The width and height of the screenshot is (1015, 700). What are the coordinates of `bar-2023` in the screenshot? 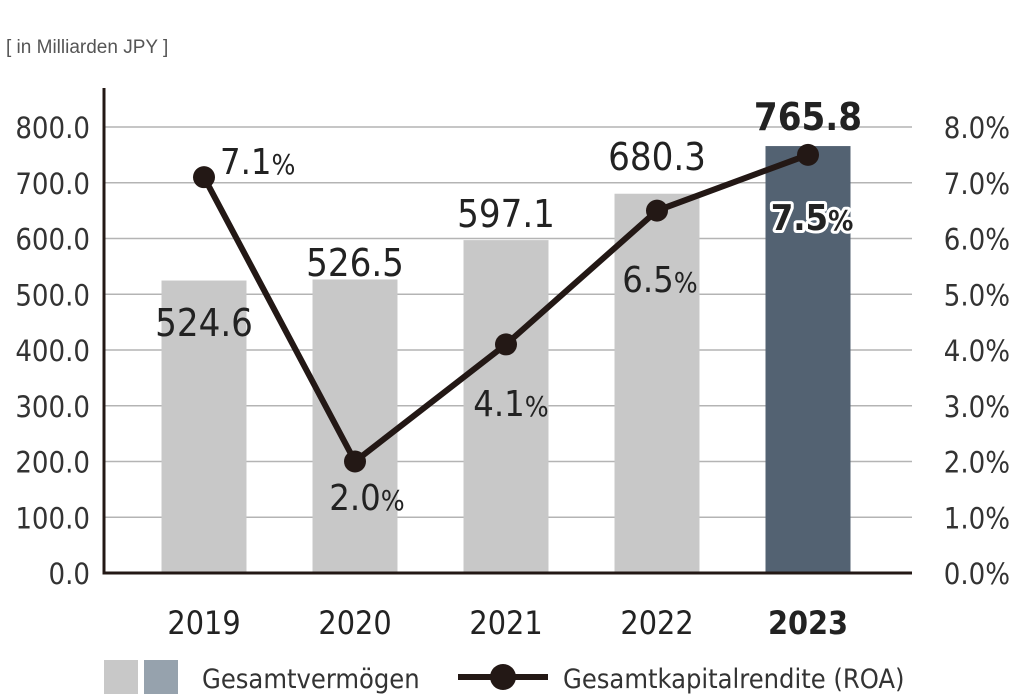 It's located at (808, 359).